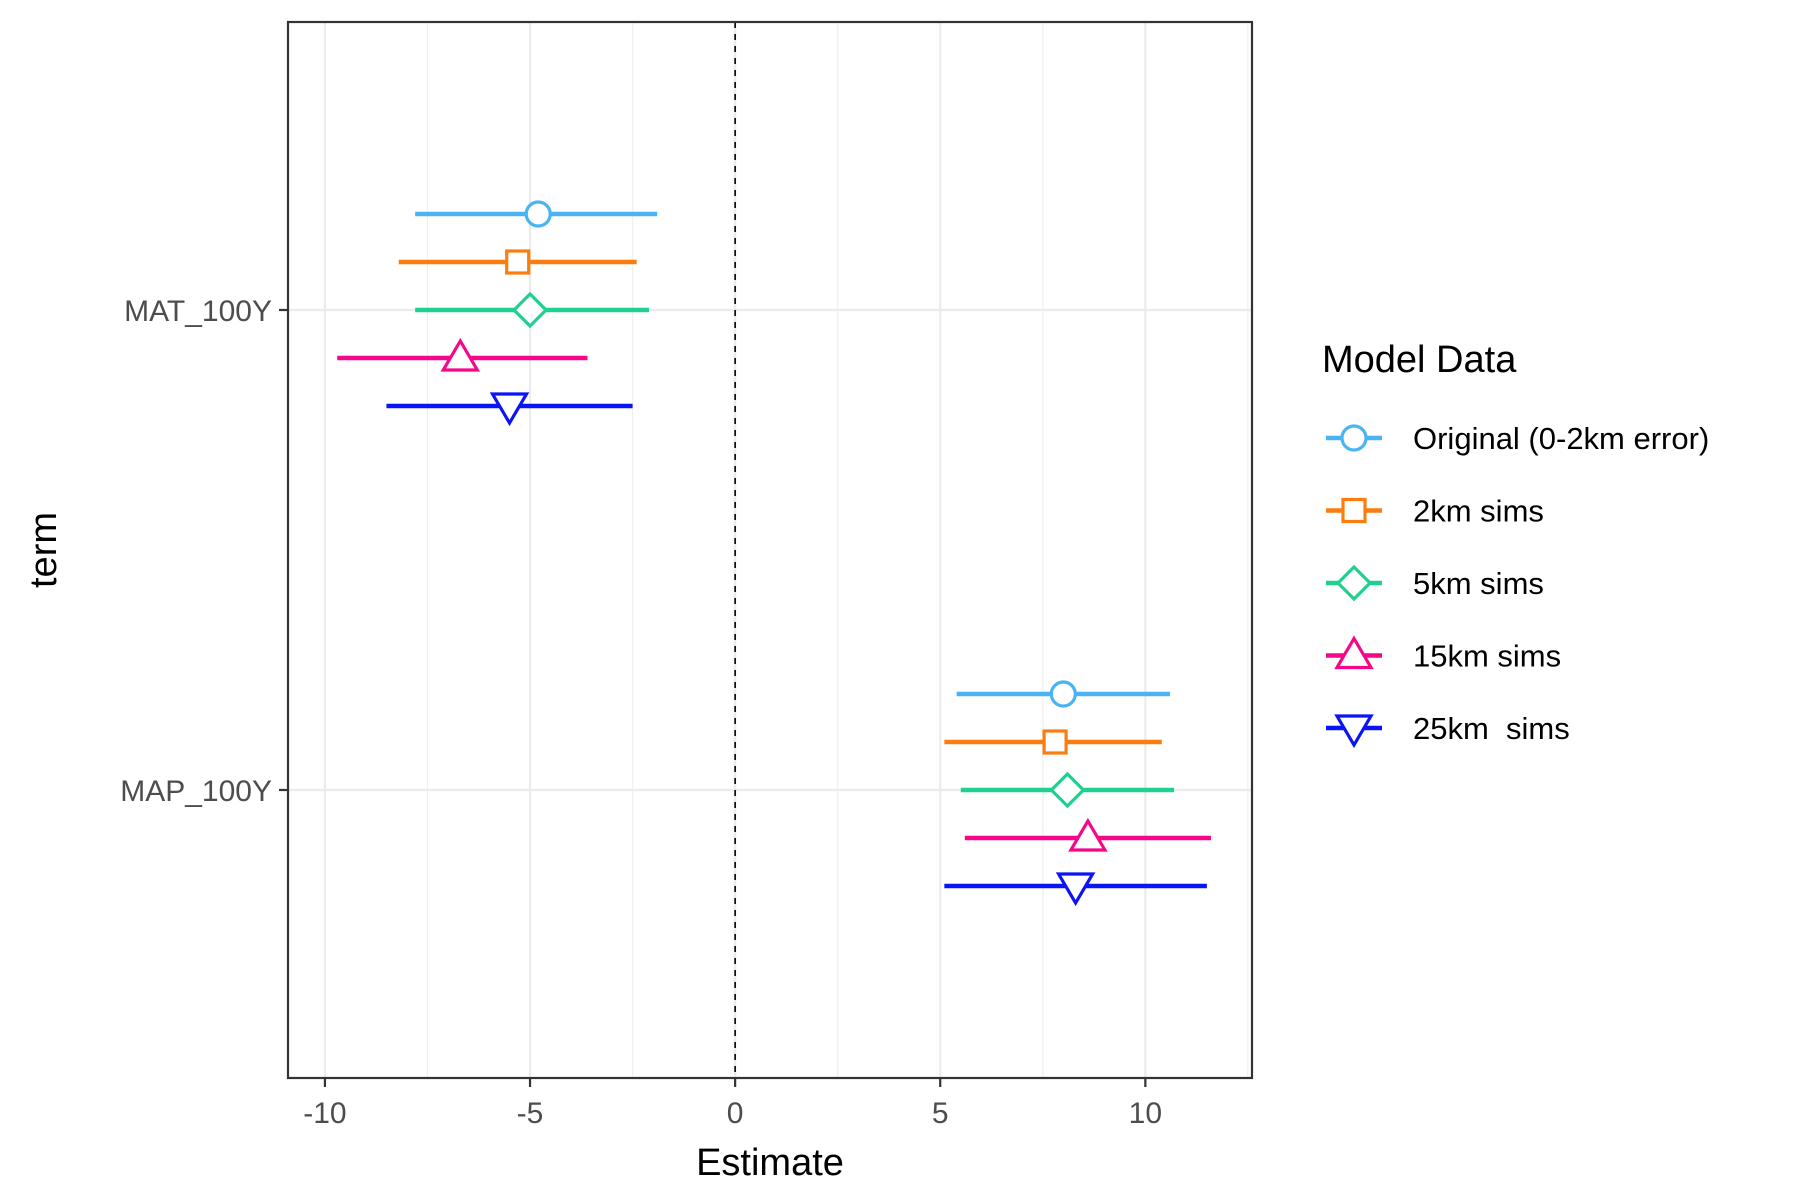  Describe the element at coordinates (324, 1113) in the screenshot. I see `x-tick-label: -10` at that location.